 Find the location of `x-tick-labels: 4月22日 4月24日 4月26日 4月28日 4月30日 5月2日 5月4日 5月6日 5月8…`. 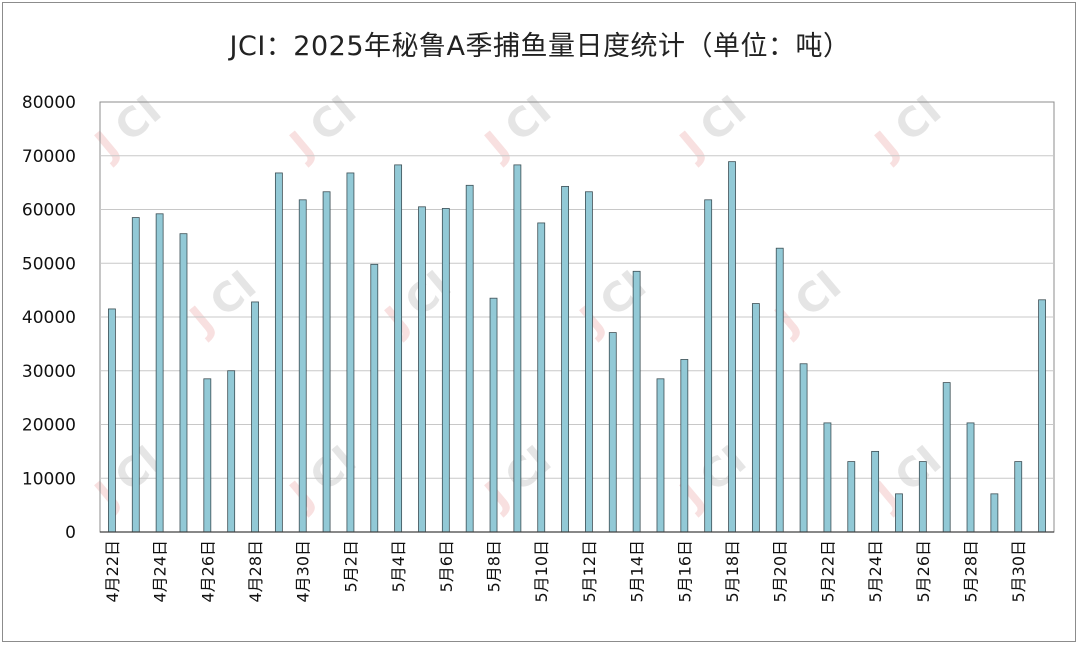

x-tick-labels: 4月22日 4月24日 4月26日 4月28日 4月30日 5月2日 5月4日 5月6日 5月8… is located at coordinates (565, 571).